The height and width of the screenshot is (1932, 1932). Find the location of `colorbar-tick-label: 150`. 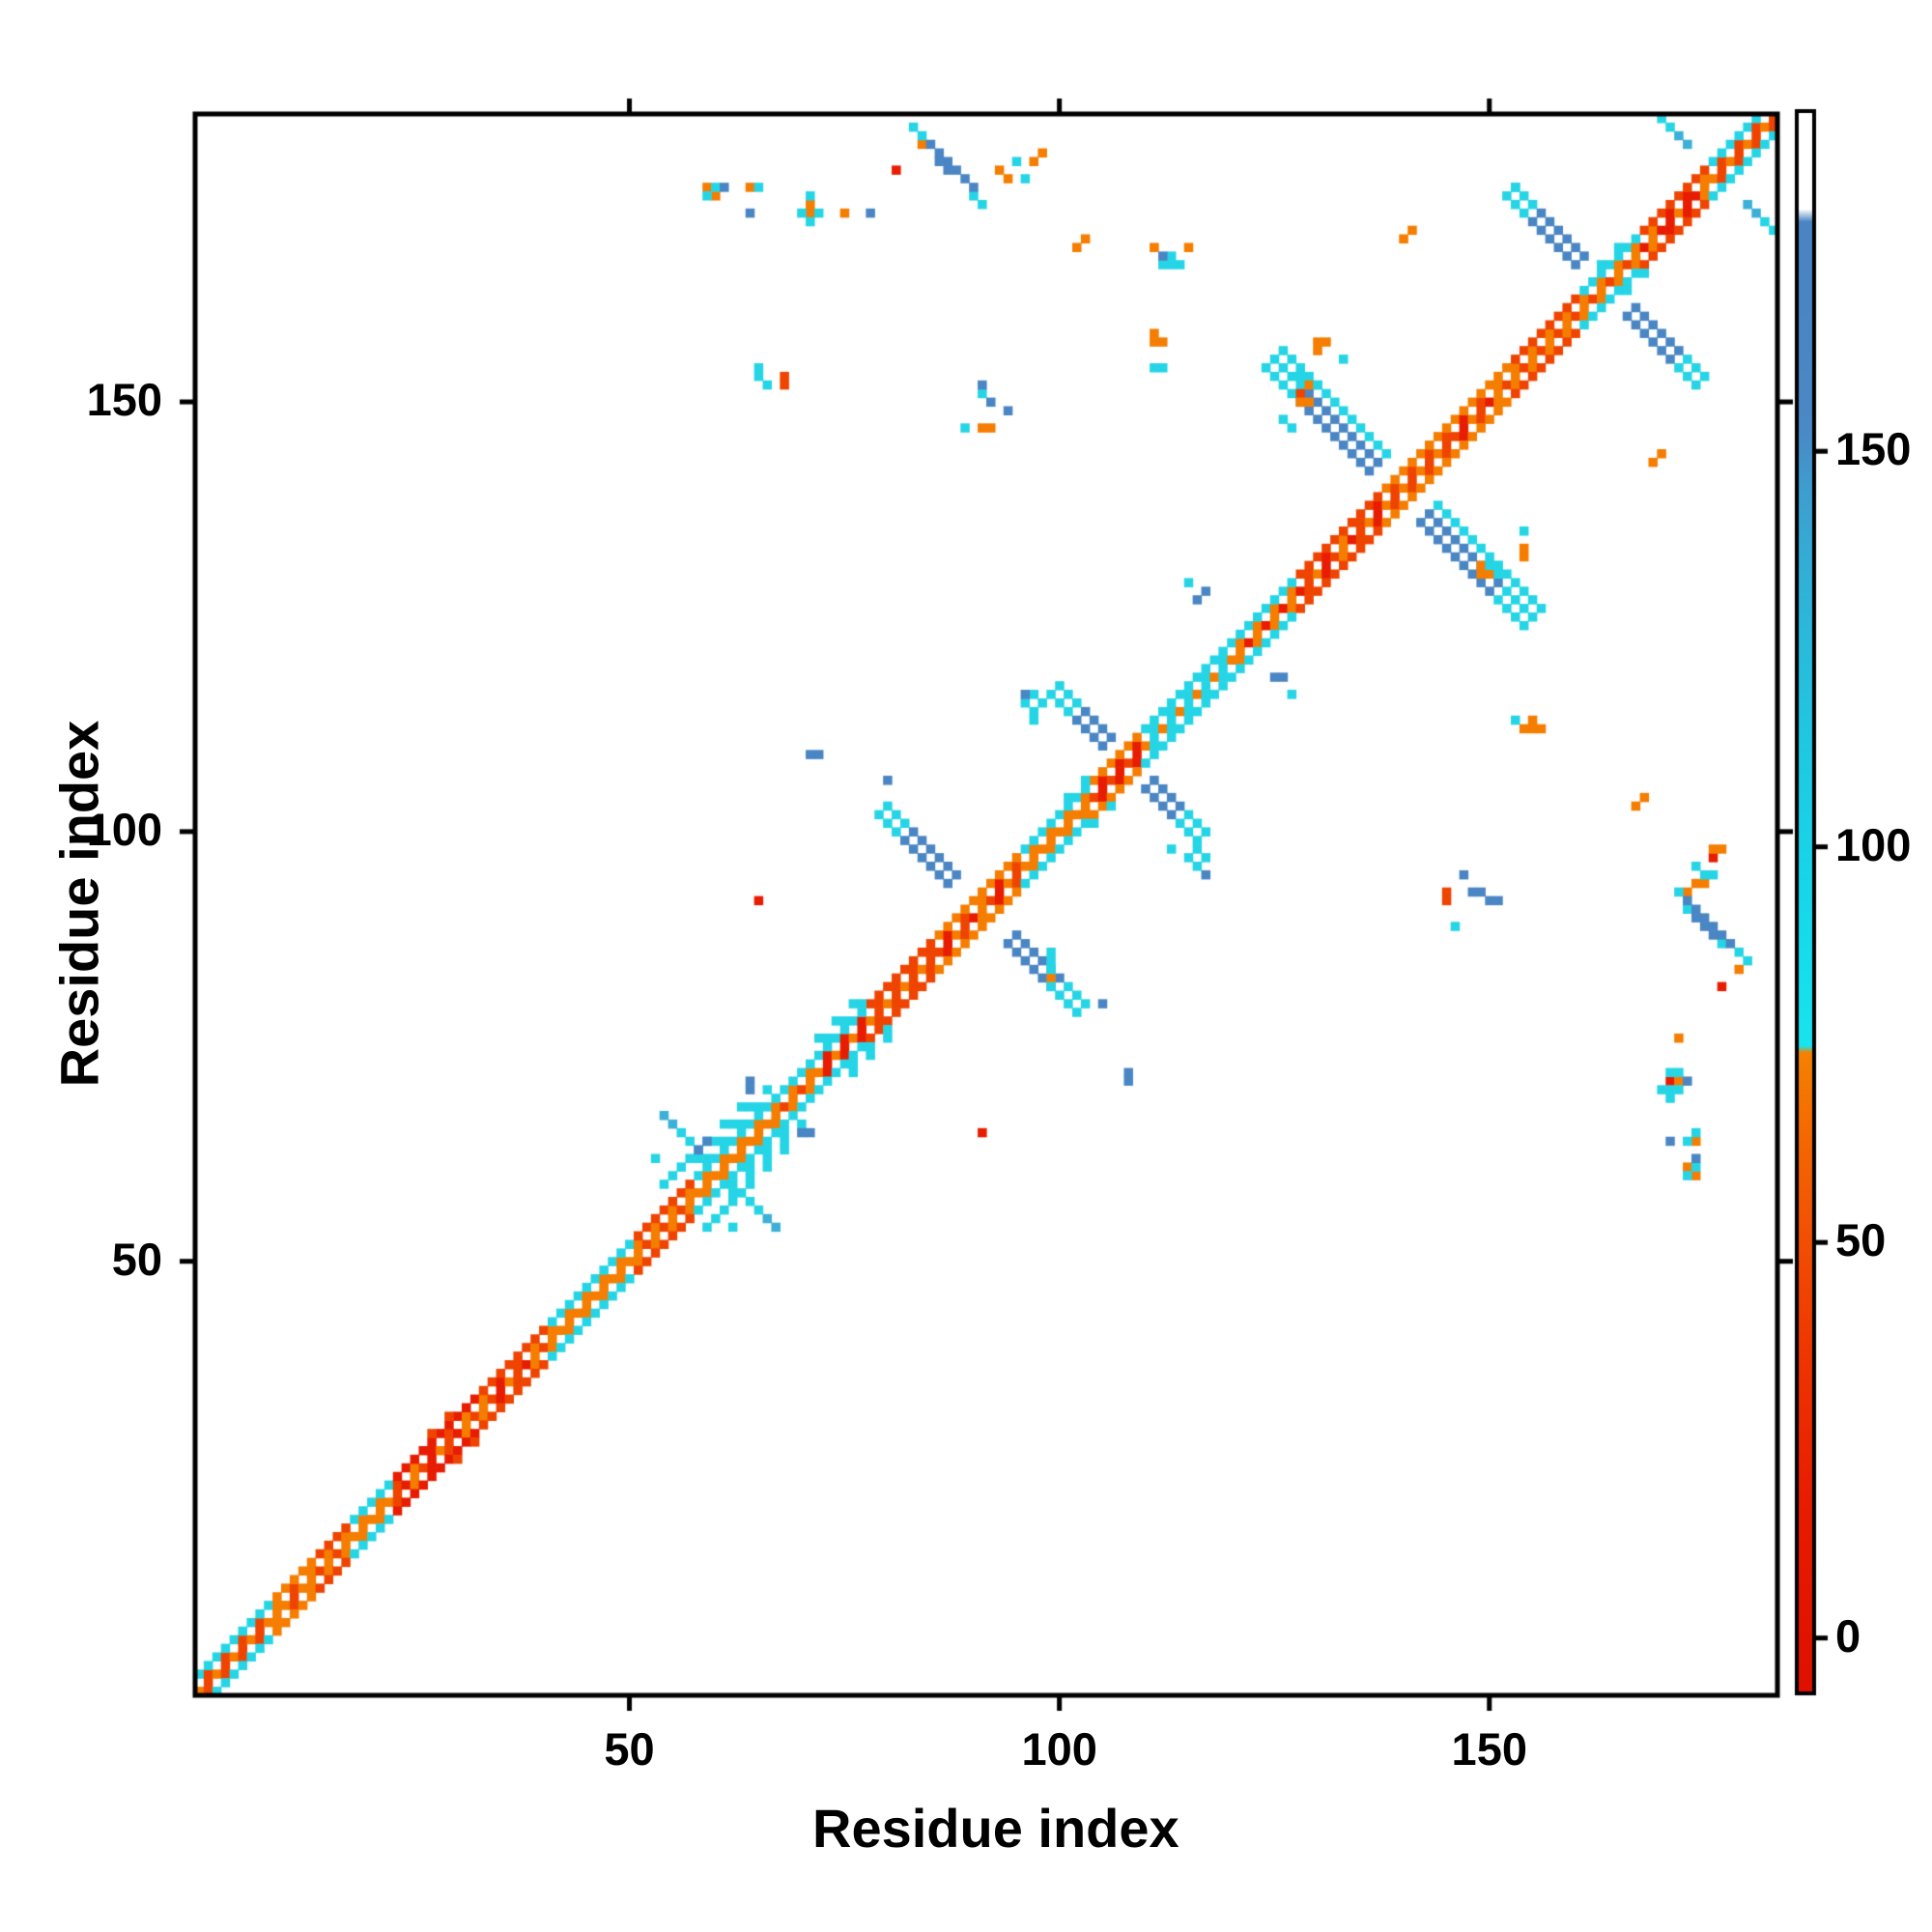

colorbar-tick-label: 150 is located at coordinates (1873, 449).